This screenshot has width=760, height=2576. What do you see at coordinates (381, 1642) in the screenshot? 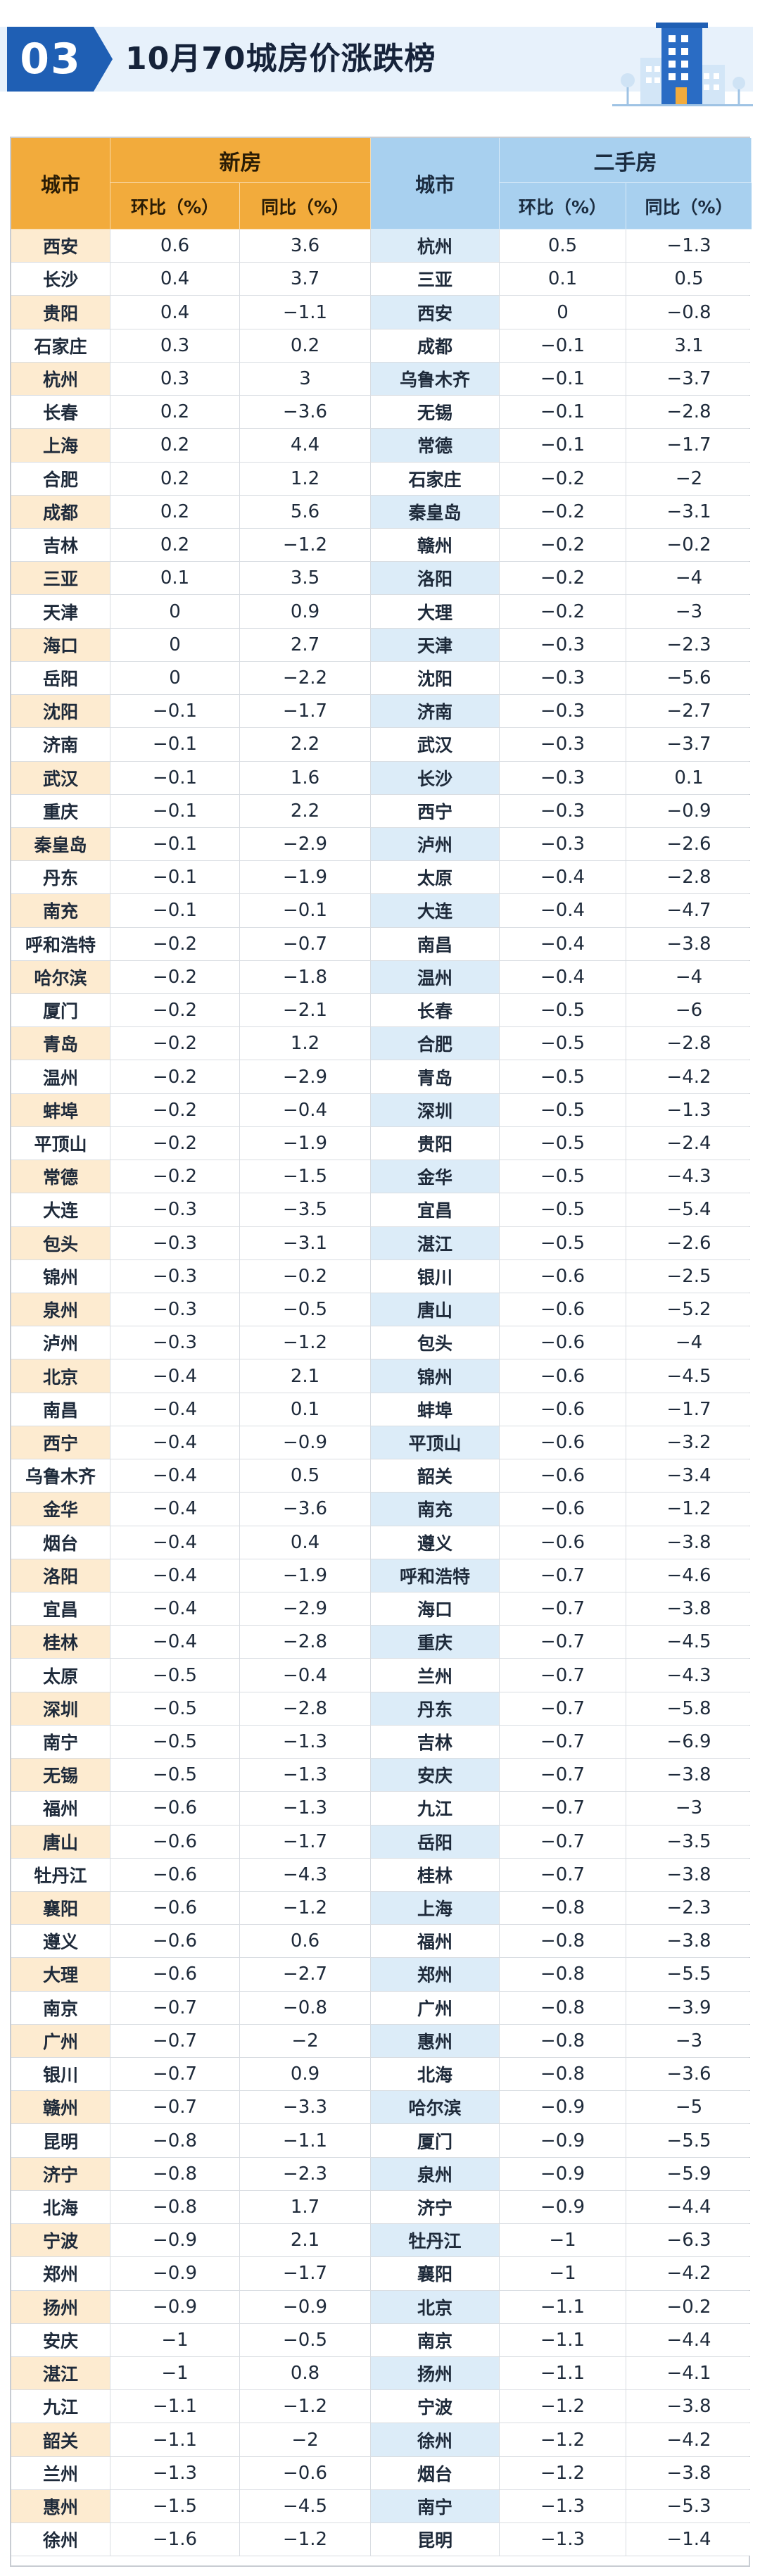
I see `table-row: 桂林 −0.4 −2.8 重庆 −0.7 −4.5` at bounding box center [381, 1642].